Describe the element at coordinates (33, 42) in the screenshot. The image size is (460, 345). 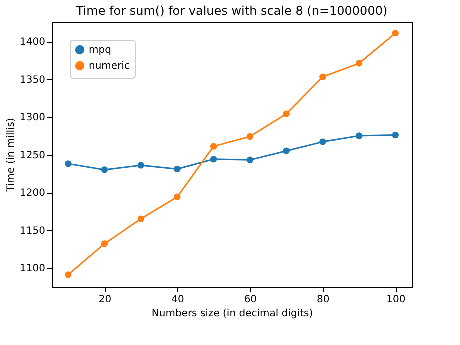
I see `y-tick-label: 1400` at that location.